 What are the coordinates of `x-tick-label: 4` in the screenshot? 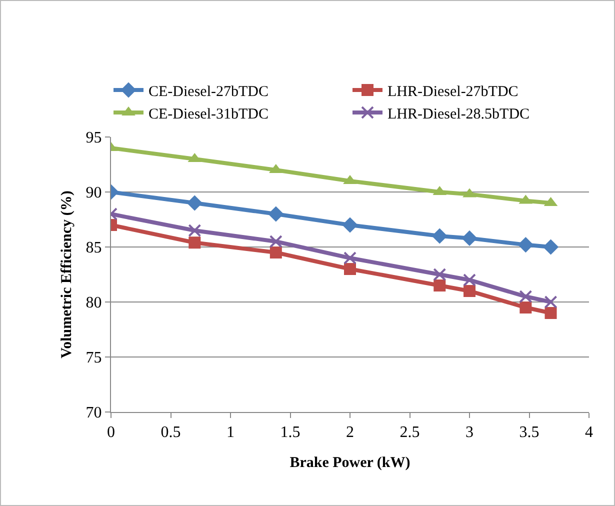 It's located at (589, 433).